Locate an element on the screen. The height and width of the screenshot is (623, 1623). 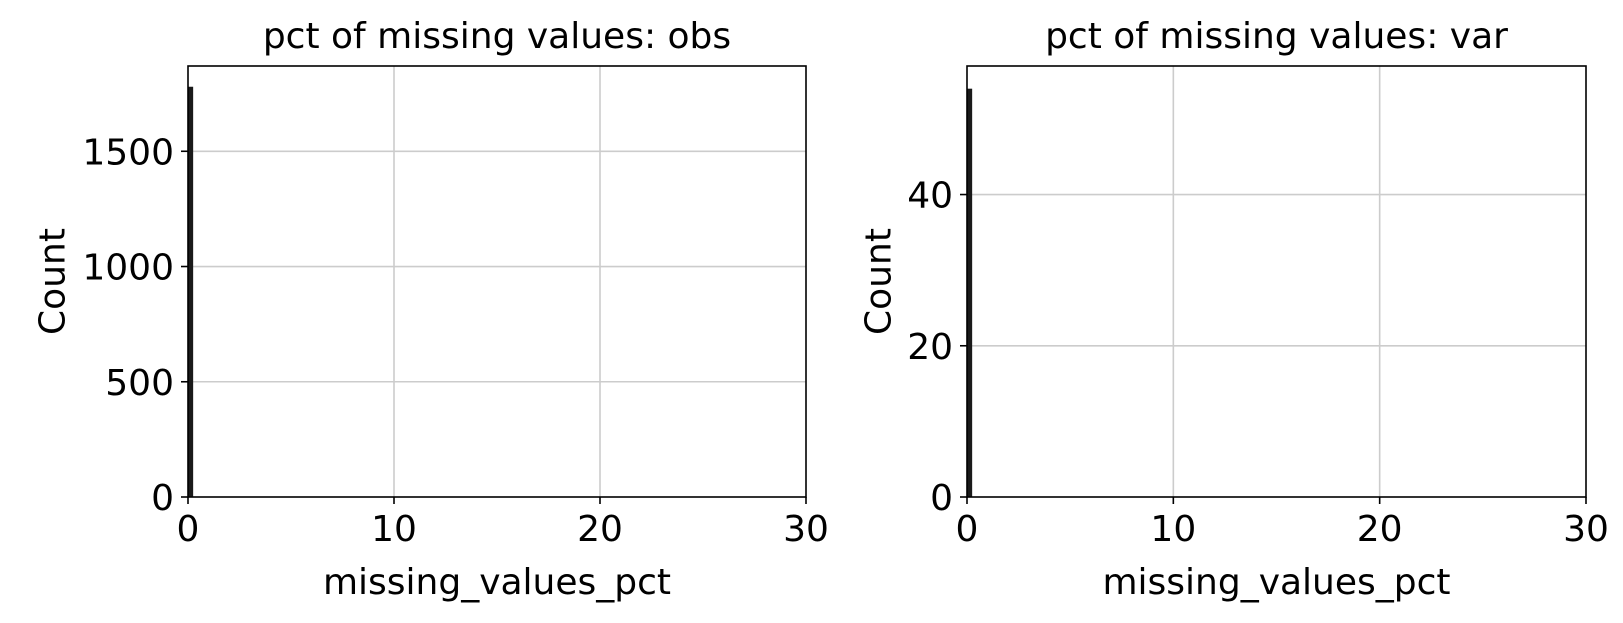
y-tick-label: 500 is located at coordinates (139, 383).